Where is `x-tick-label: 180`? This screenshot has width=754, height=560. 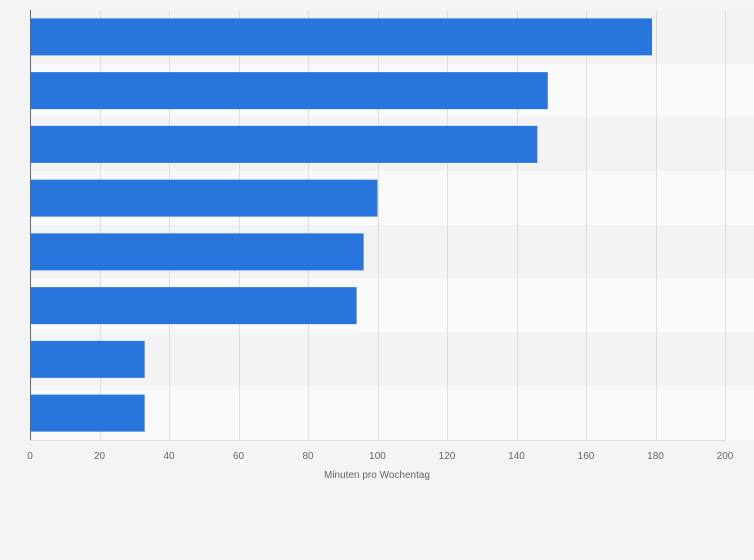
x-tick-label: 180 is located at coordinates (655, 456).